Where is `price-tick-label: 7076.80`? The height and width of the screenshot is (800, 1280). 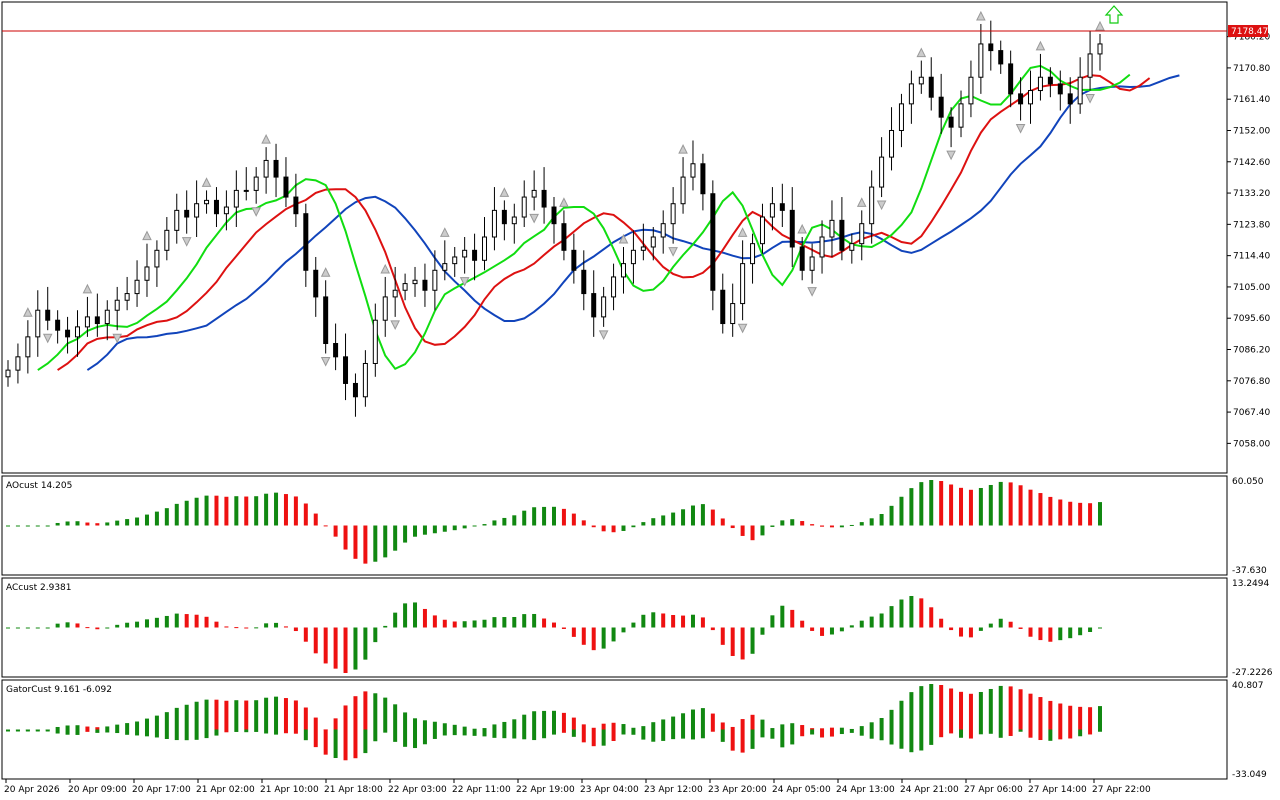
price-tick-label: 7076.80 is located at coordinates (1251, 382).